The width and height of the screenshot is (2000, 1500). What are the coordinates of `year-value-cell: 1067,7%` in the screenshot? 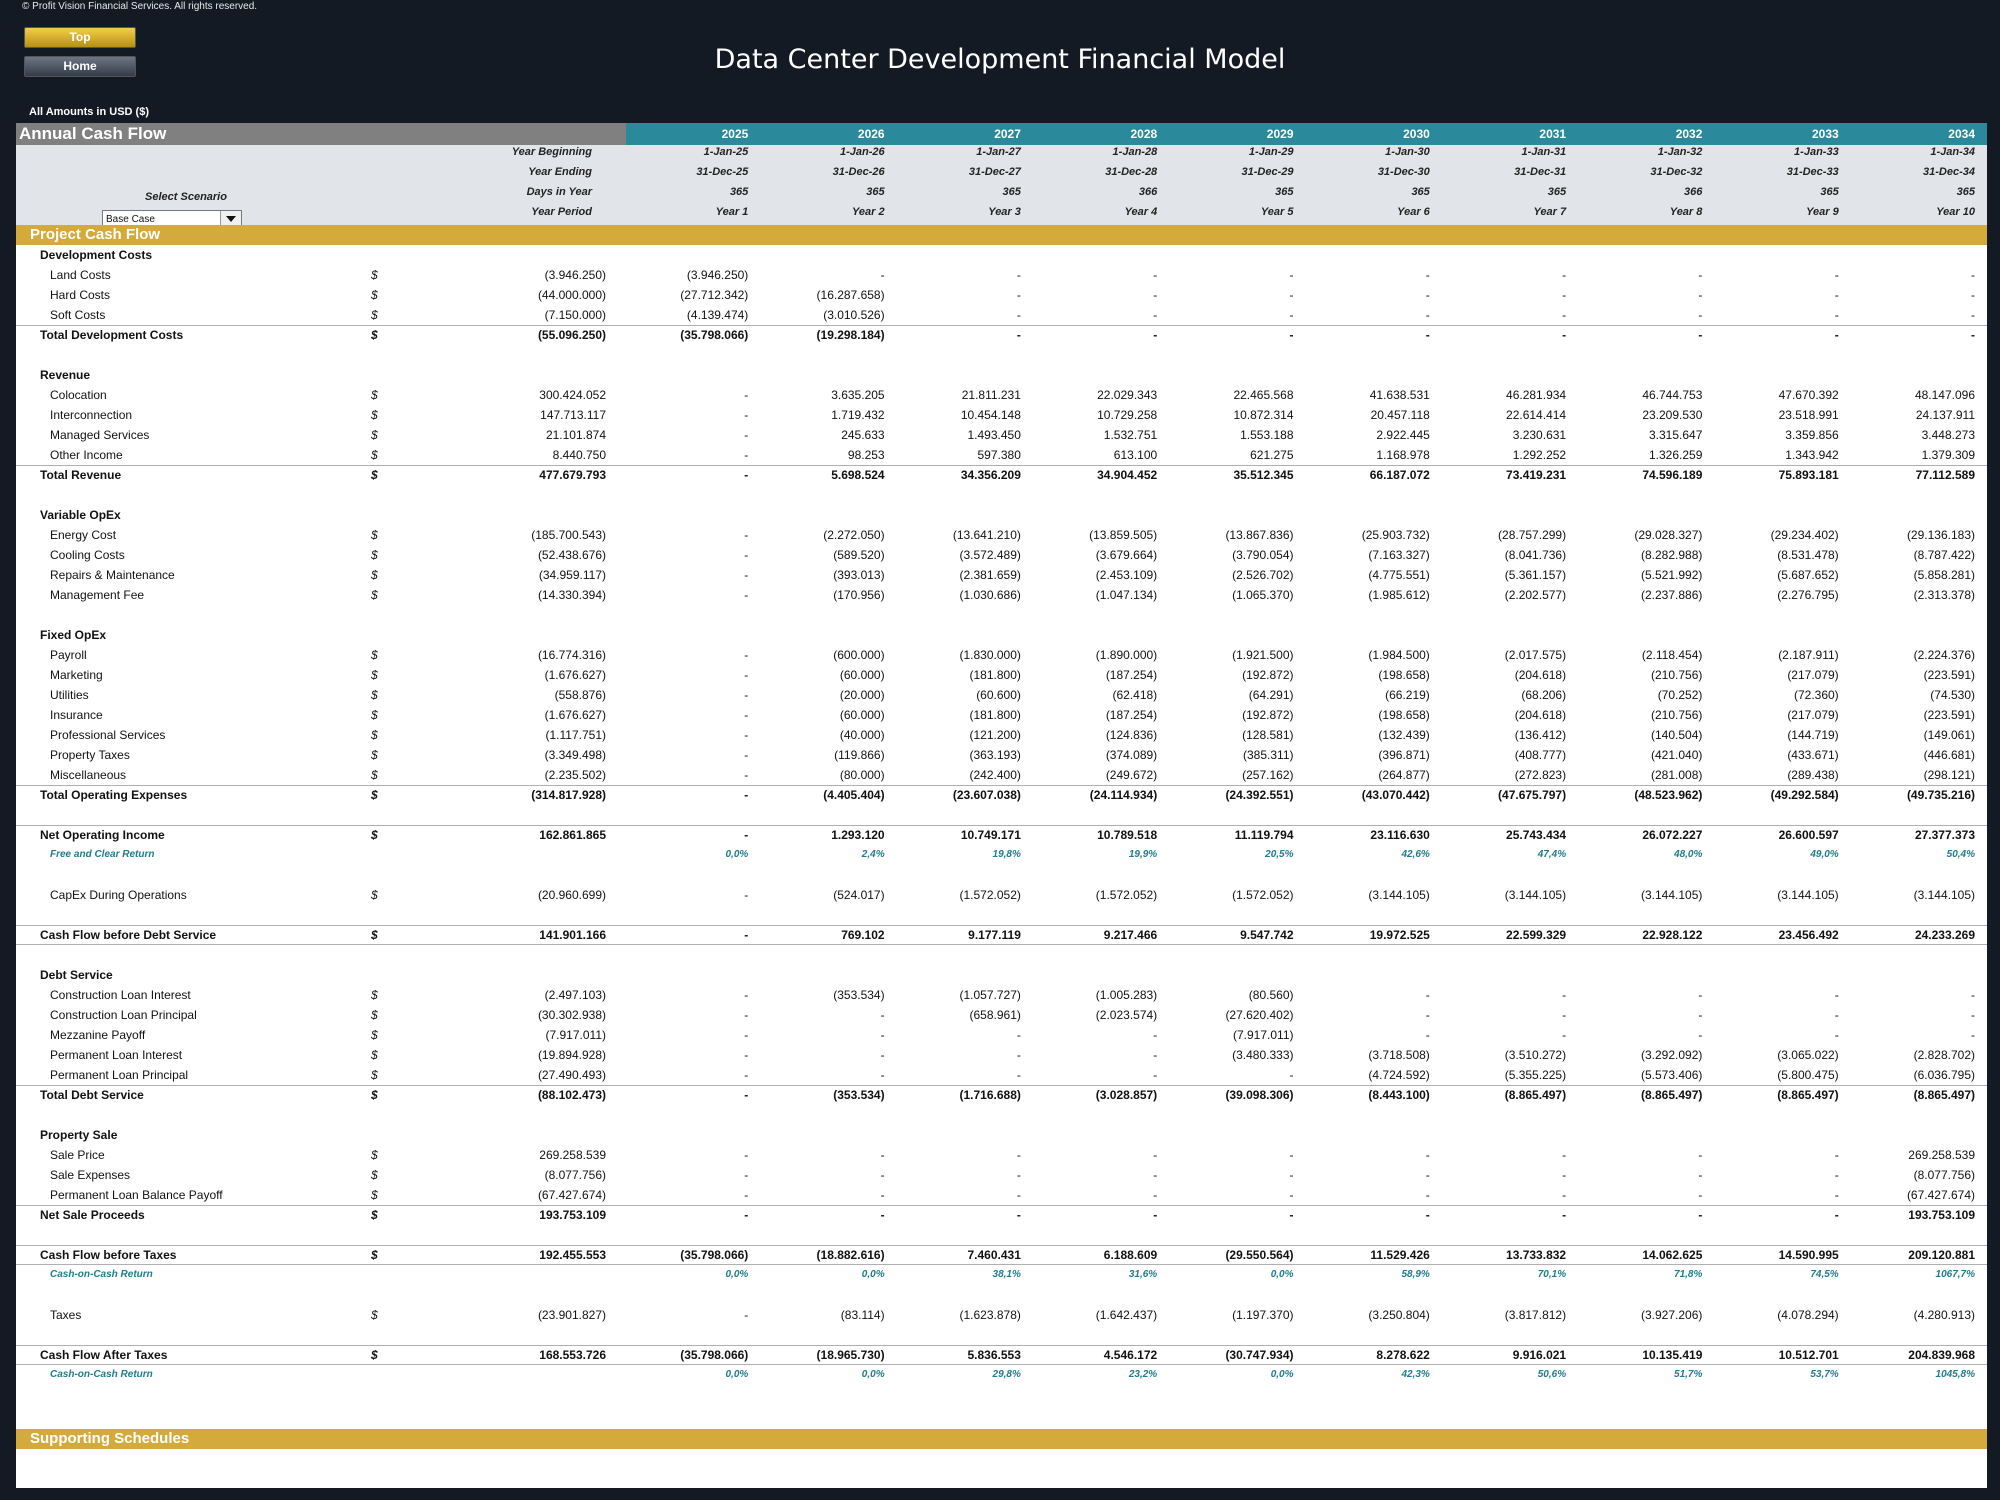 It's located at (1955, 1274).